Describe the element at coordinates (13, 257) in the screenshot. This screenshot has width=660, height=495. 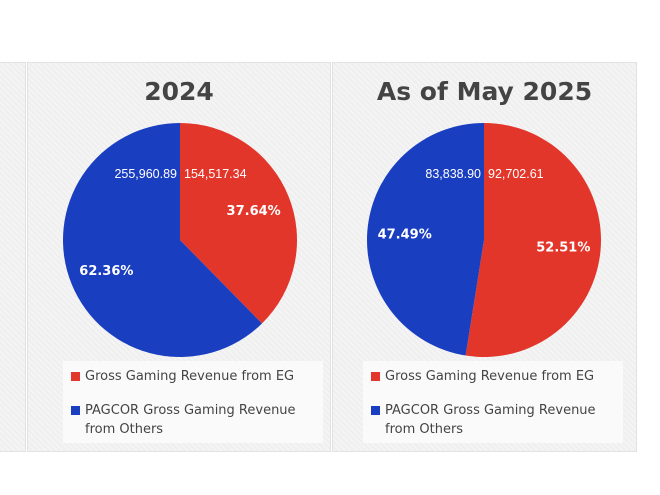
I see `partial-chart-panel` at that location.